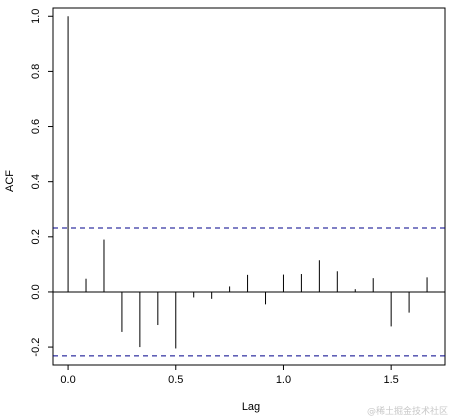 This screenshot has width=454, height=419. Describe the element at coordinates (229, 375) in the screenshot. I see `x-axis: 0.0 0.5 1.0 1.5` at that location.